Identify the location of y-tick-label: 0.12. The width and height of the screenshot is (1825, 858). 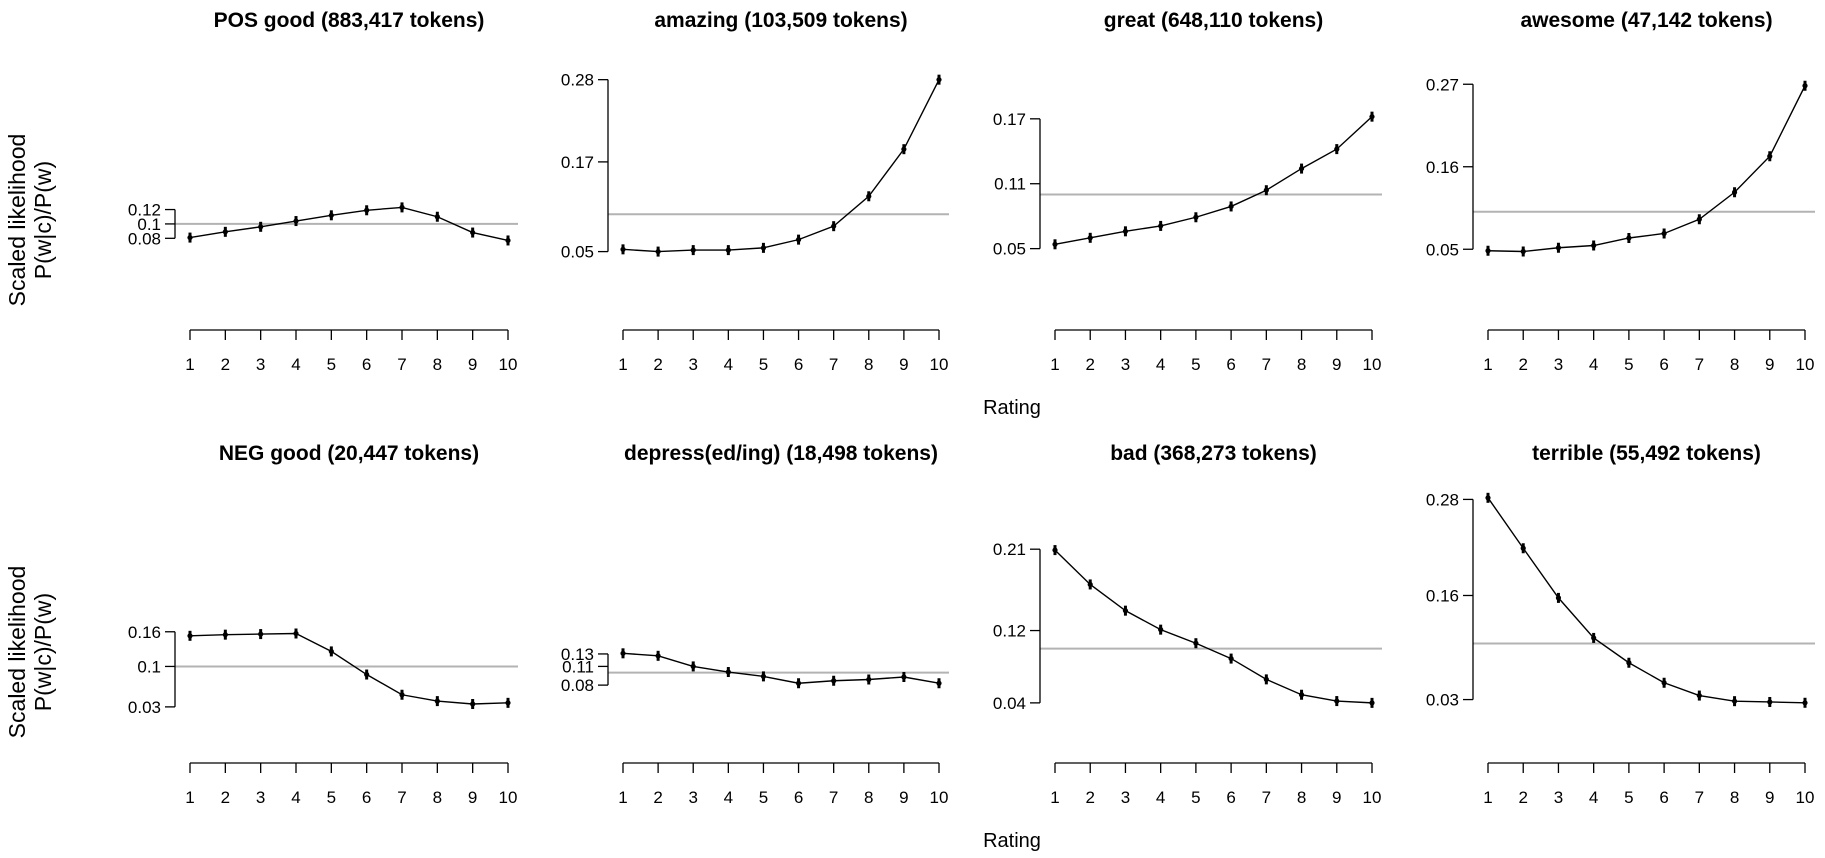
(144, 210).